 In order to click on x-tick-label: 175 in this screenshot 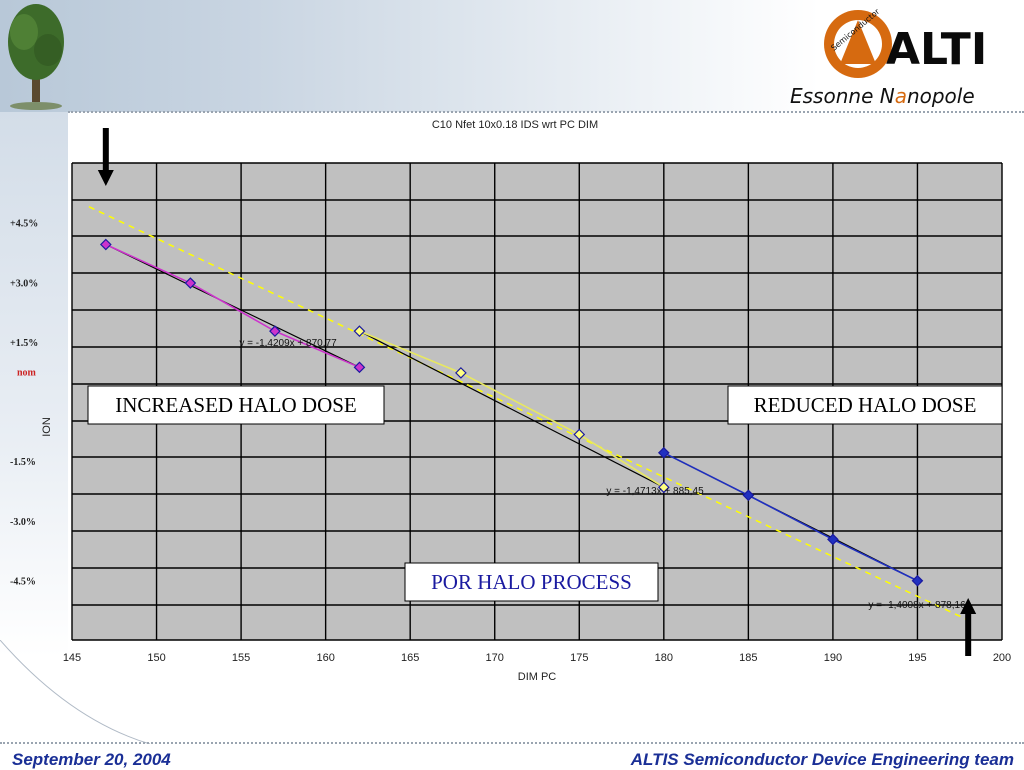, I will do `click(579, 658)`.